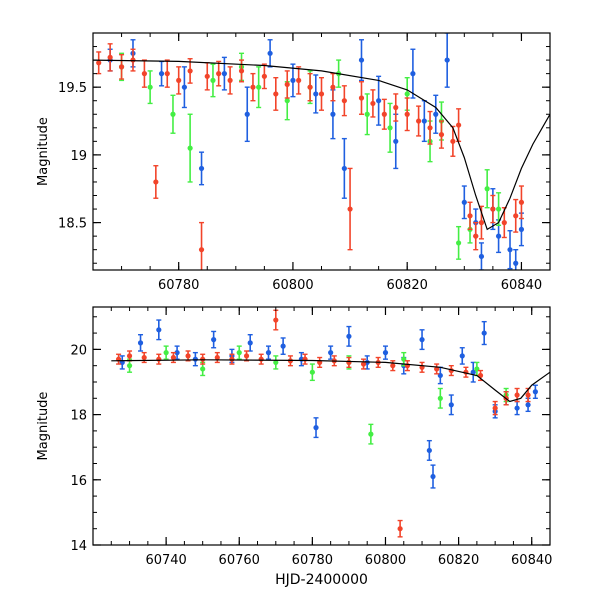 The width and height of the screenshot is (600, 604). Describe the element at coordinates (78, 546) in the screenshot. I see `y-tick-label: 14` at that location.